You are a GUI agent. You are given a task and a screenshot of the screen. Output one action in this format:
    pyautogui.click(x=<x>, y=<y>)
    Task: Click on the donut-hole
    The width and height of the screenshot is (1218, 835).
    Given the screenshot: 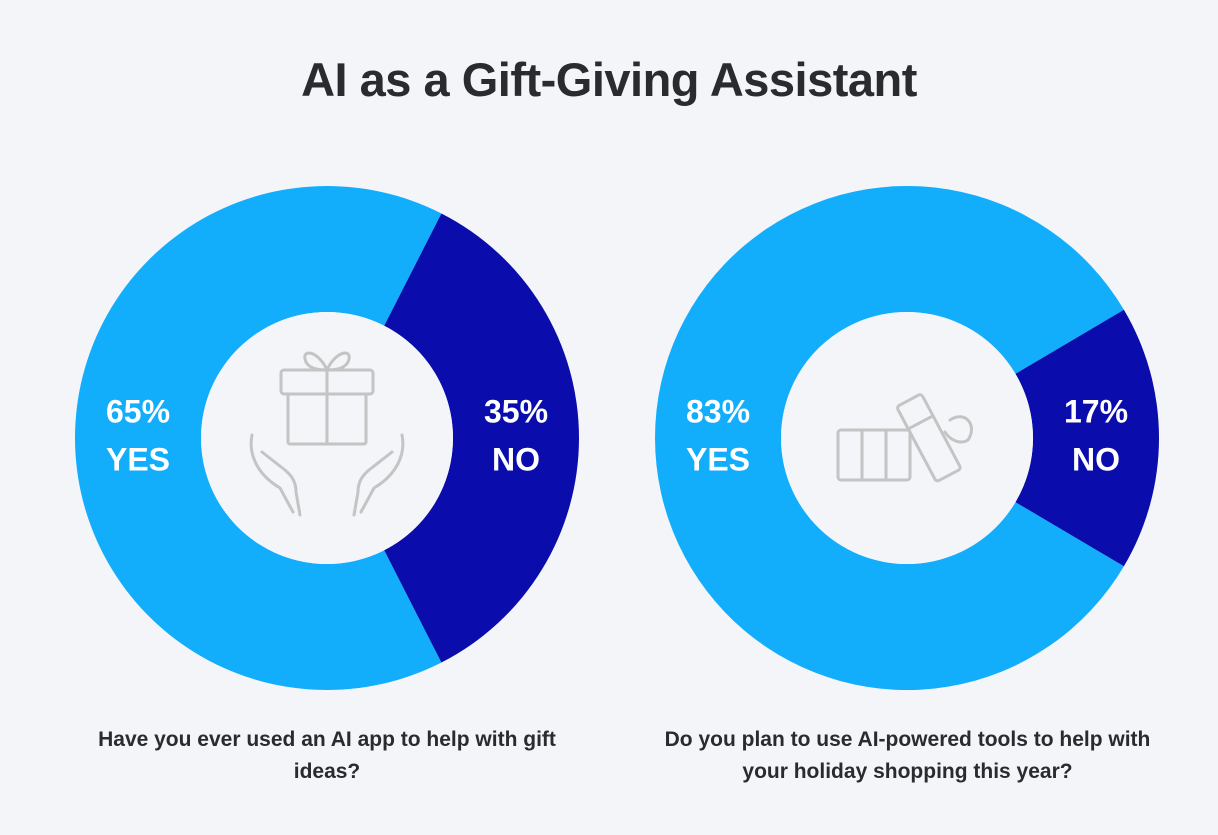 What is the action you would take?
    pyautogui.click(x=907, y=438)
    